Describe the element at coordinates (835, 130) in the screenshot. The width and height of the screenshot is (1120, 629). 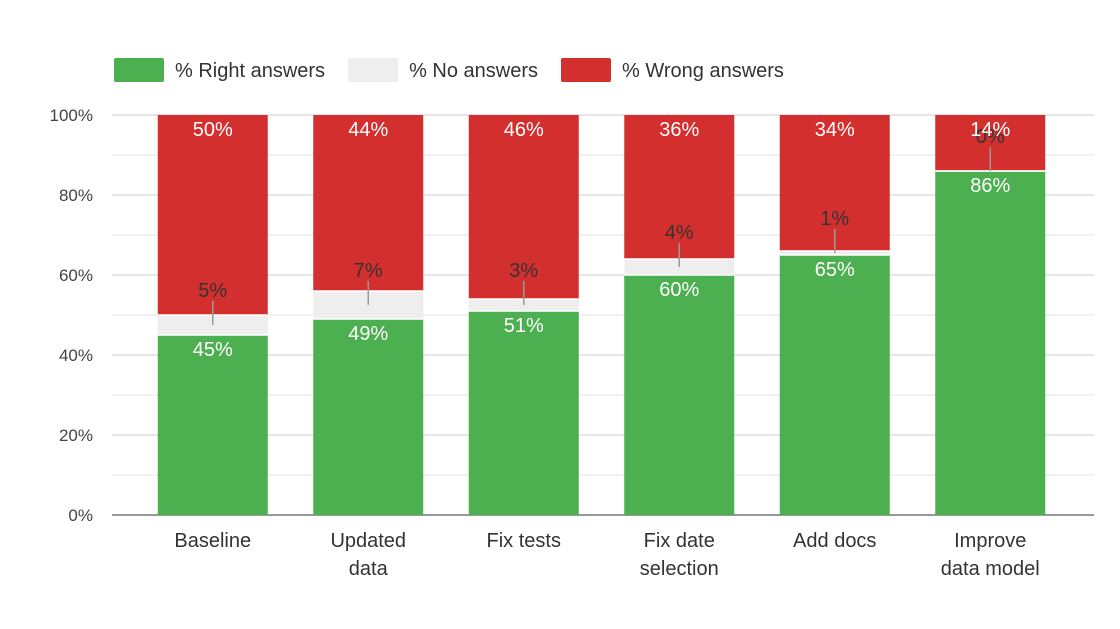
I see `data-label: 34%` at that location.